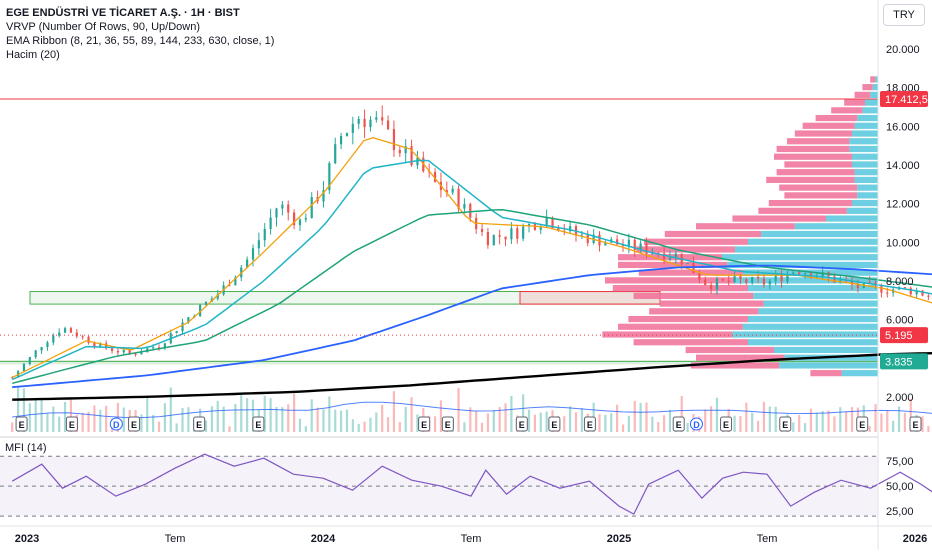 This screenshot has width=932, height=555. Describe the element at coordinates (33, 55) in the screenshot. I see `indicator-volume: Hacim (20)` at that location.